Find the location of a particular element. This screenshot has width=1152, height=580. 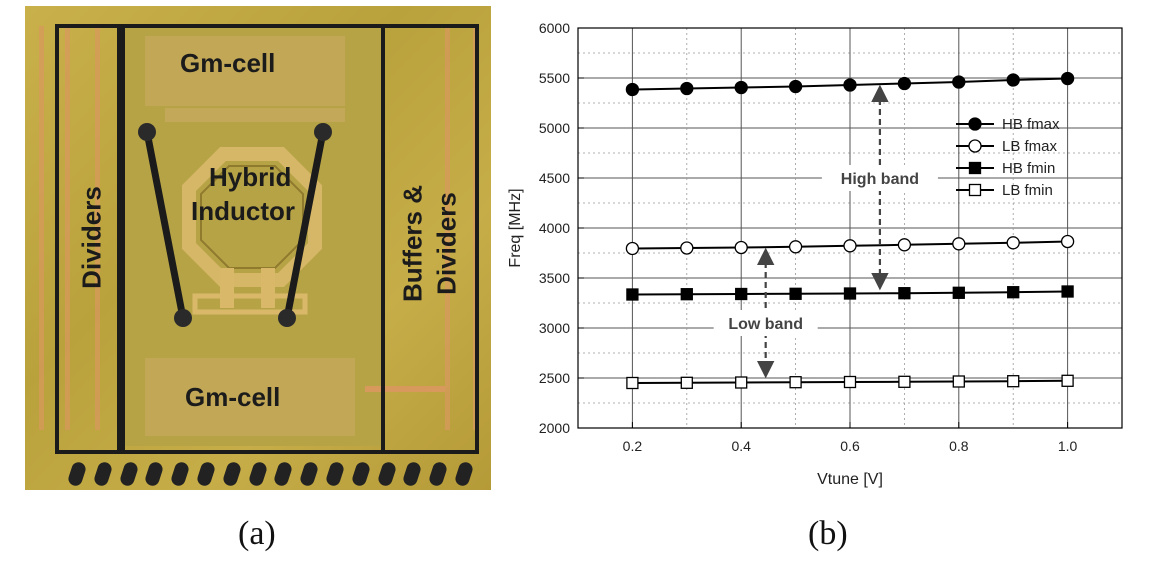

gm-cell-top-label: Gm-cell is located at coordinates (228, 63).